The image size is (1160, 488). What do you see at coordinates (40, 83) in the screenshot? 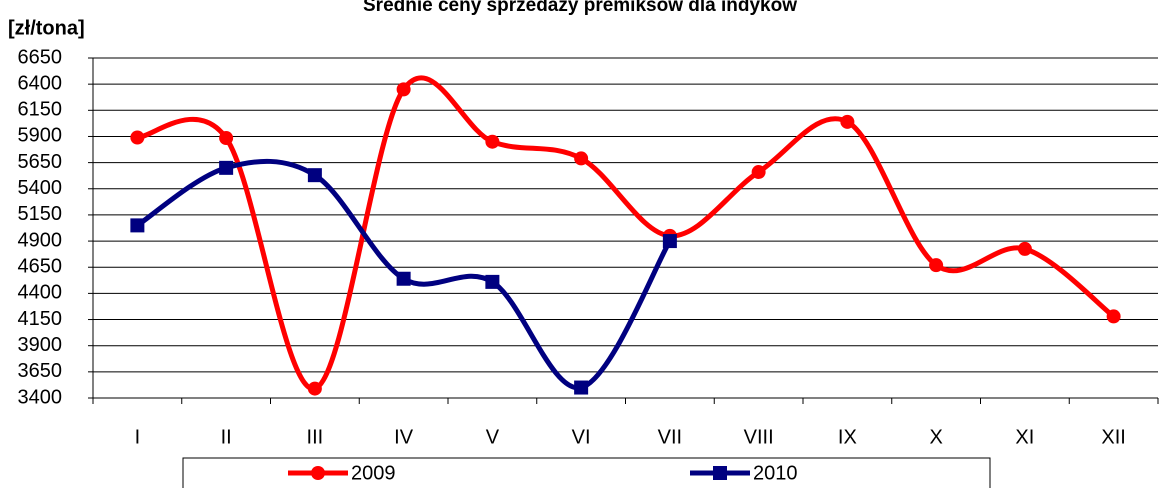
I see `y-tick-label: 6400` at bounding box center [40, 83].